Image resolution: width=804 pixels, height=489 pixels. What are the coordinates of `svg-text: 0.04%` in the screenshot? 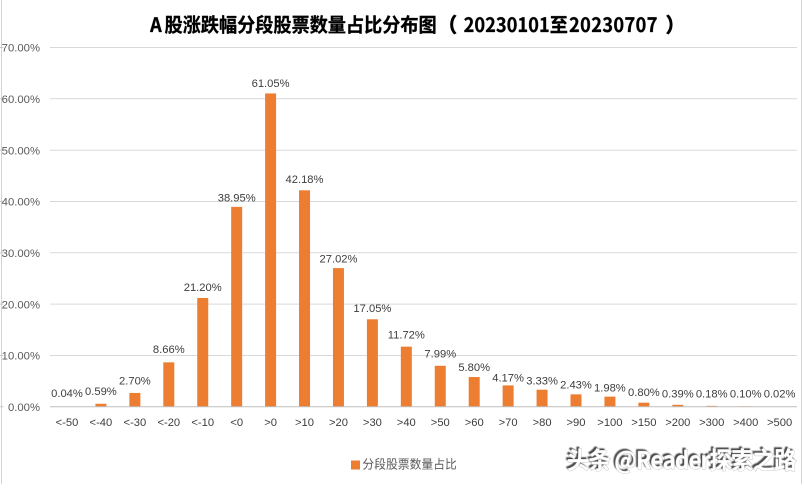 It's located at (67, 394).